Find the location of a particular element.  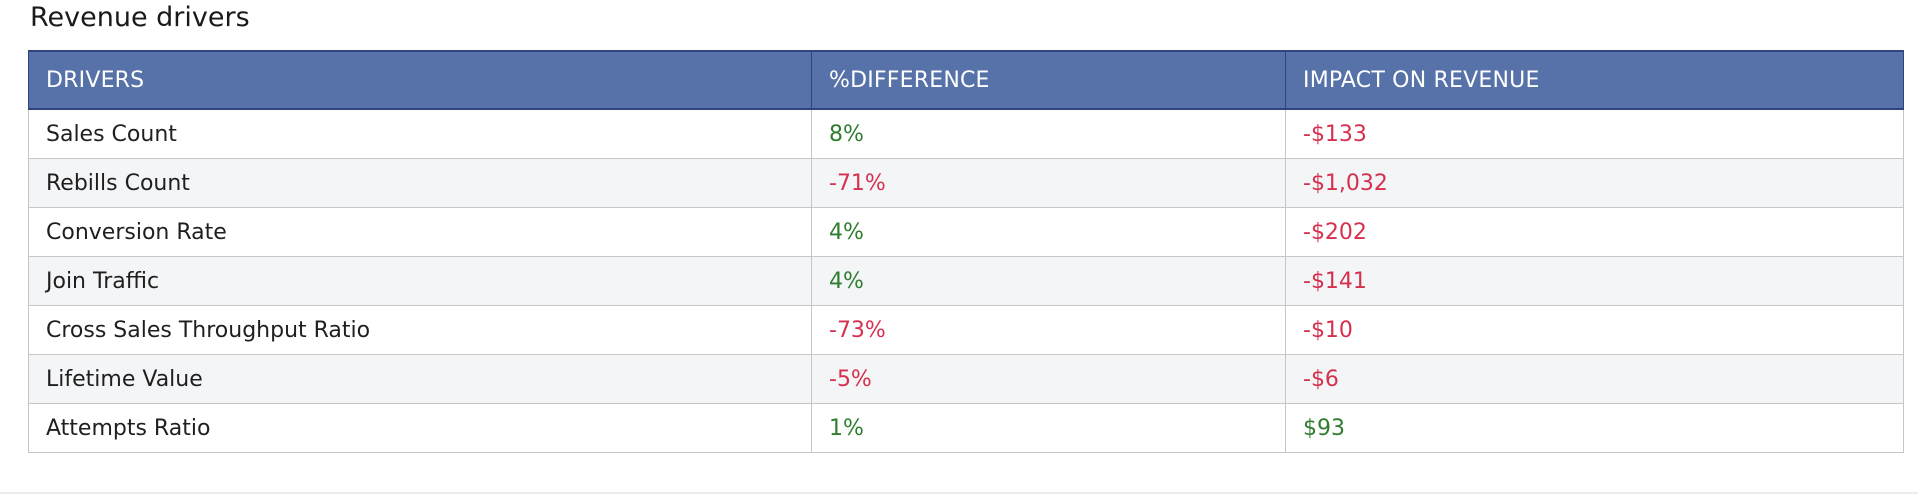

impact-cell: -$202 is located at coordinates (1594, 232).